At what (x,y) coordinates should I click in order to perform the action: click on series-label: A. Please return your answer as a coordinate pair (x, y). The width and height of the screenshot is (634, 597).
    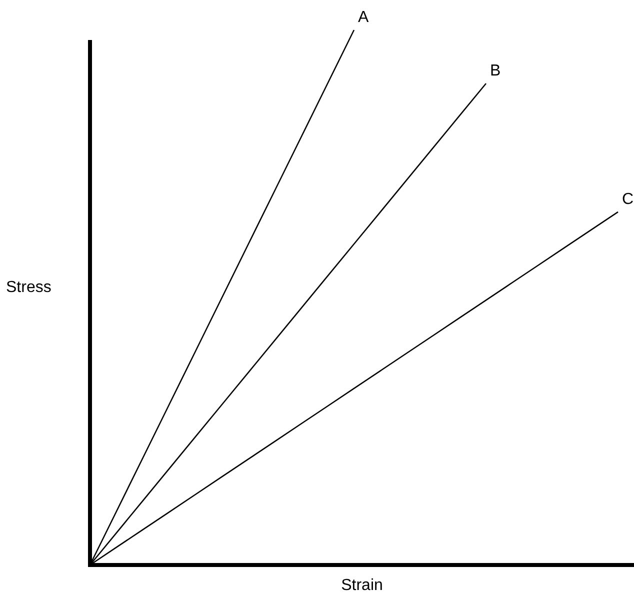
    Looking at the image, I should click on (363, 17).